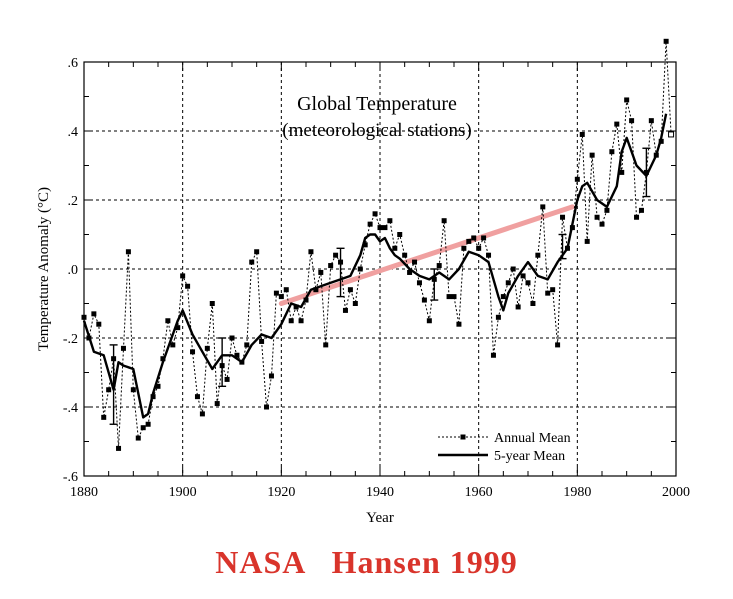  Describe the element at coordinates (70, 477) in the screenshot. I see `y-tick-label: -.6` at that location.